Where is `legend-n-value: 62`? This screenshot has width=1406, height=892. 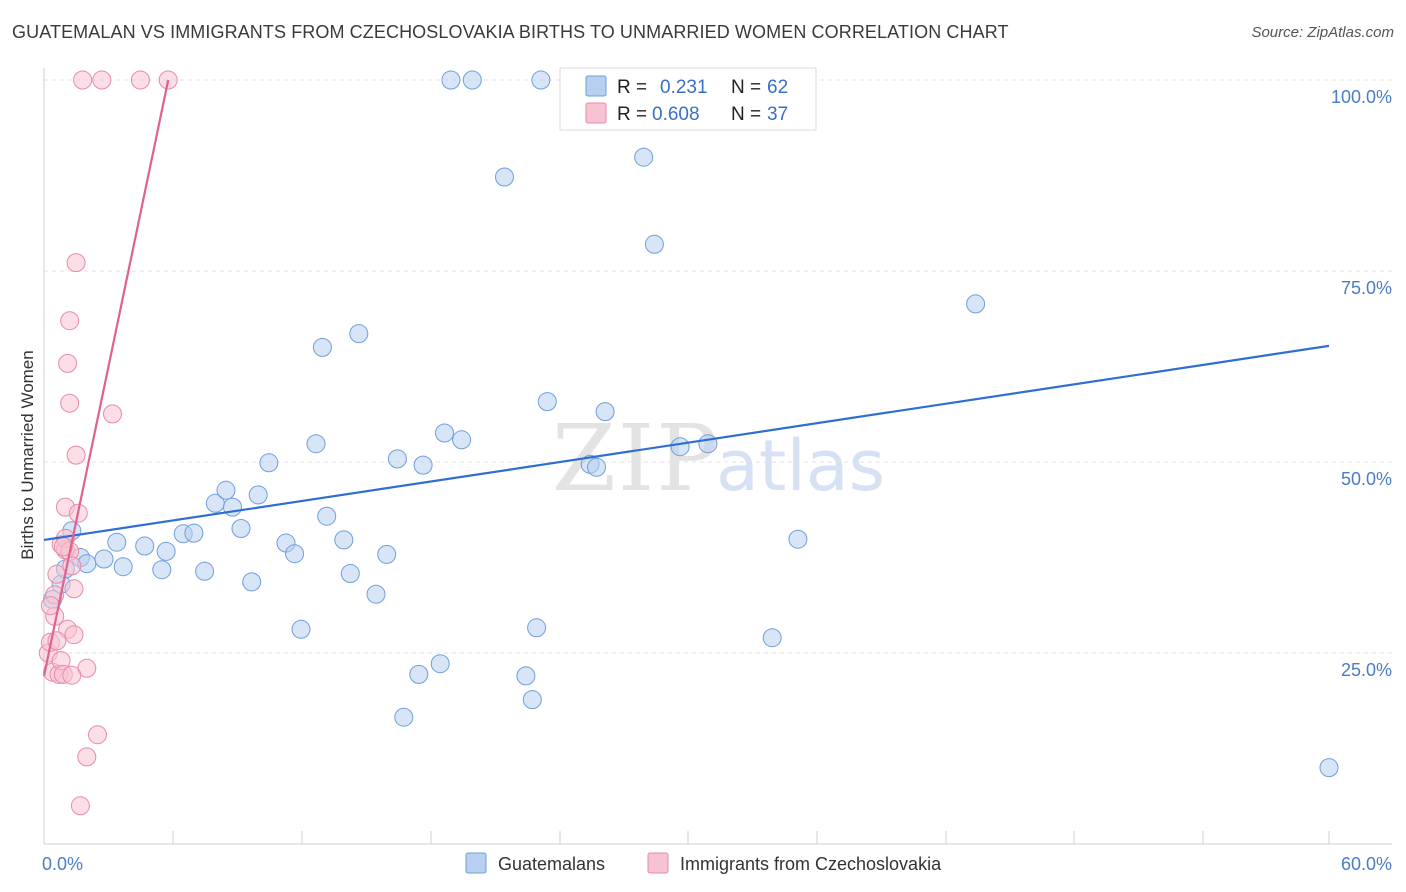 legend-n-value: 62 is located at coordinates (777, 87).